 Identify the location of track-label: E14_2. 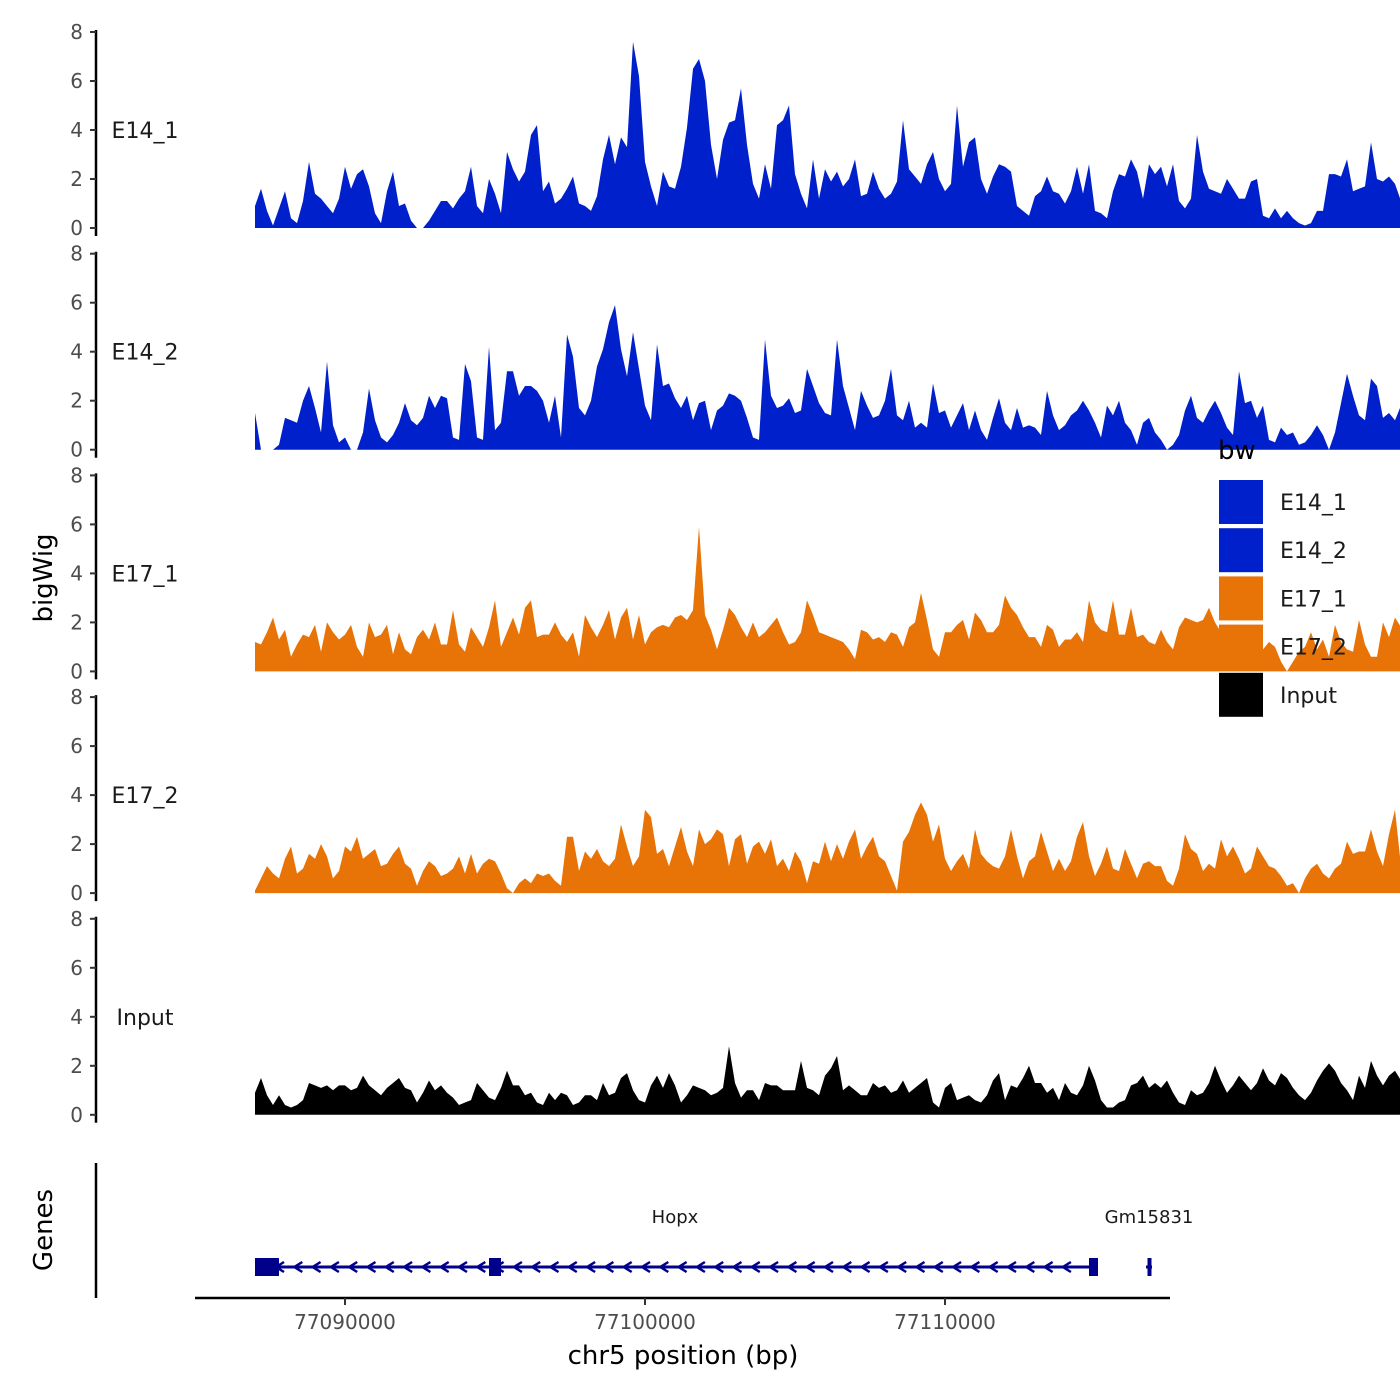
(145, 353).